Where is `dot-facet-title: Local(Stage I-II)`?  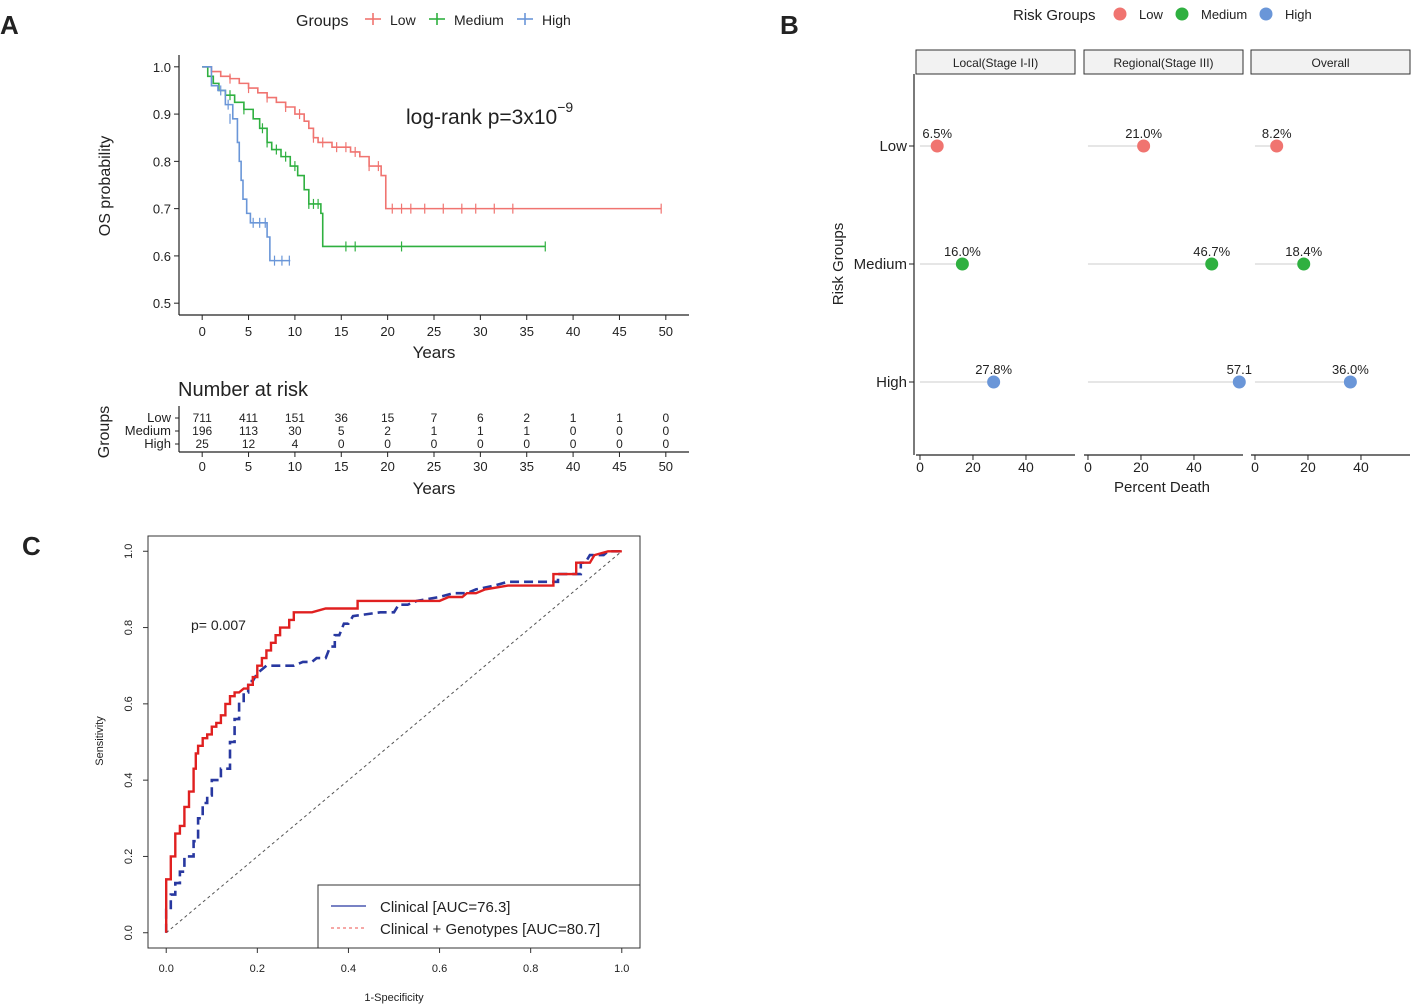
dot-facet-title: Local(Stage I-II) is located at coordinates (995, 63).